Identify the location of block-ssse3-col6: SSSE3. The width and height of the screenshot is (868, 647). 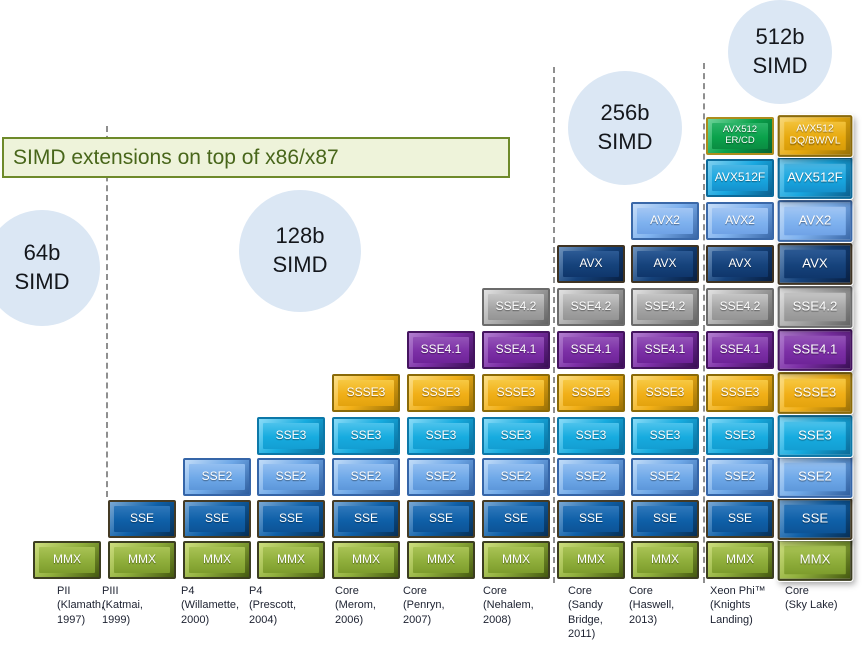
(441, 393).